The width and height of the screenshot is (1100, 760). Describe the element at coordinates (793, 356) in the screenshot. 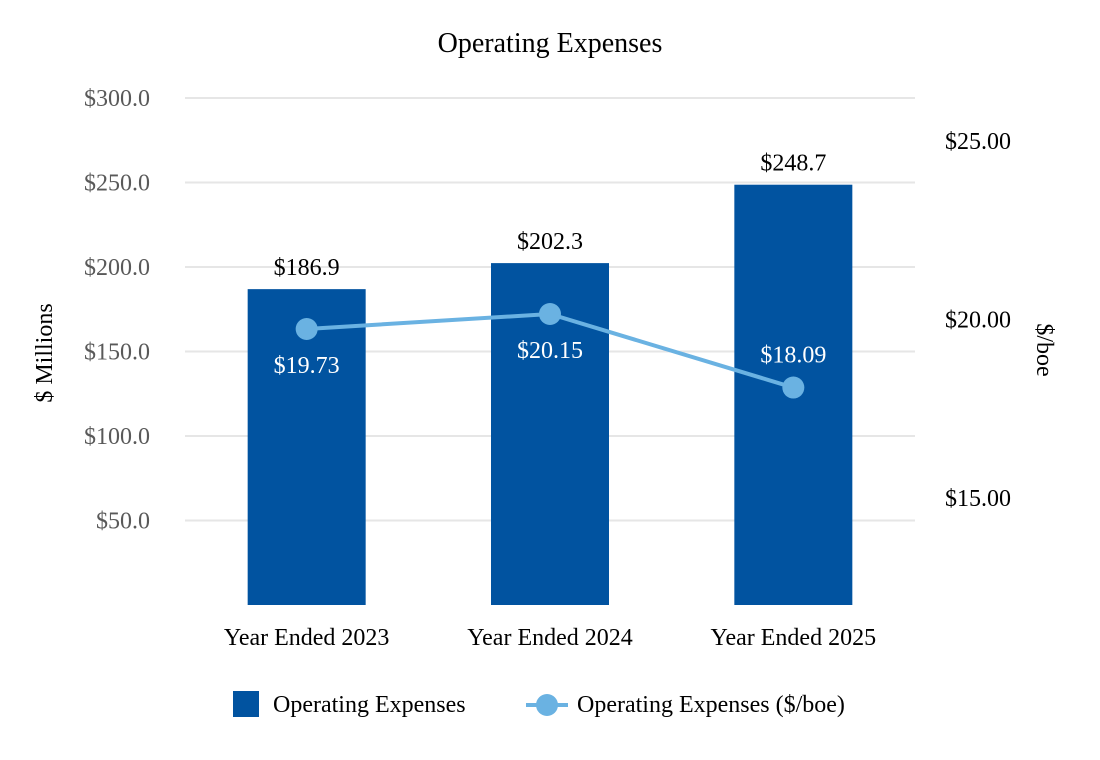

I see `line-data-label: $18.09` at that location.